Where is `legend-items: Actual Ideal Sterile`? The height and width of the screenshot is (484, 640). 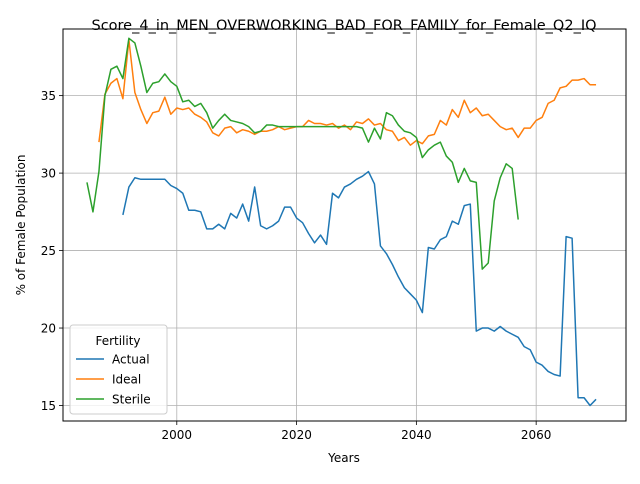
legend-items: Actual Ideal Sterile is located at coordinates (113, 380).